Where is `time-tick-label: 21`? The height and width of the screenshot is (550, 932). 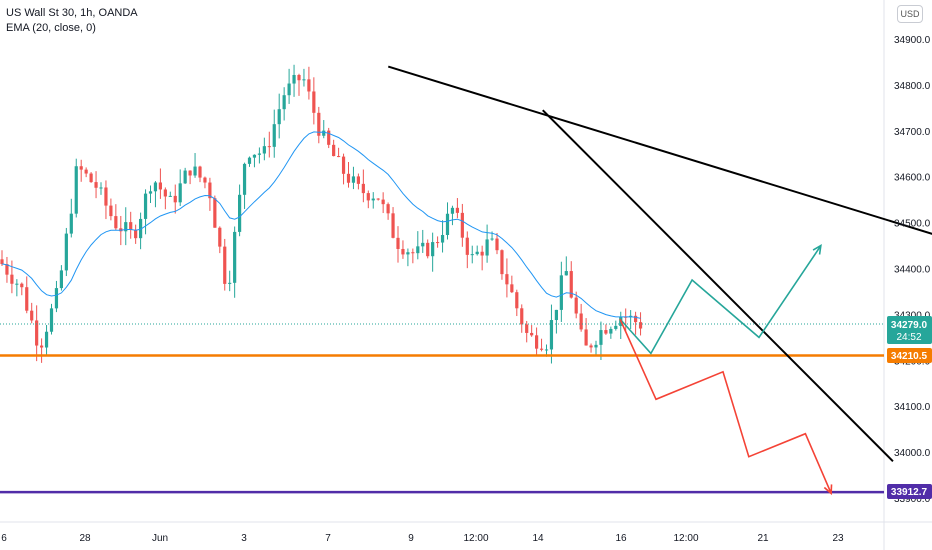 time-tick-label: 21 is located at coordinates (763, 538).